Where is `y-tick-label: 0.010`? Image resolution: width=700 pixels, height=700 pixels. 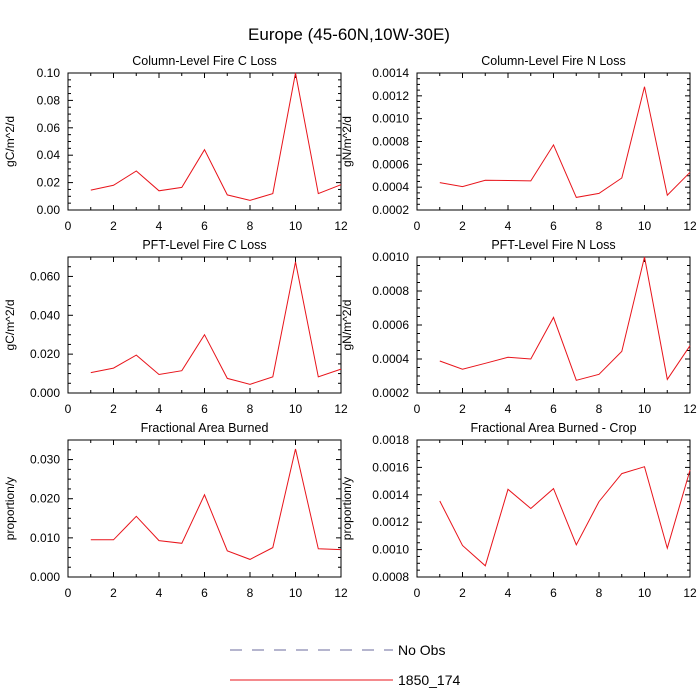 y-tick-label: 0.010 is located at coordinates (45, 538).